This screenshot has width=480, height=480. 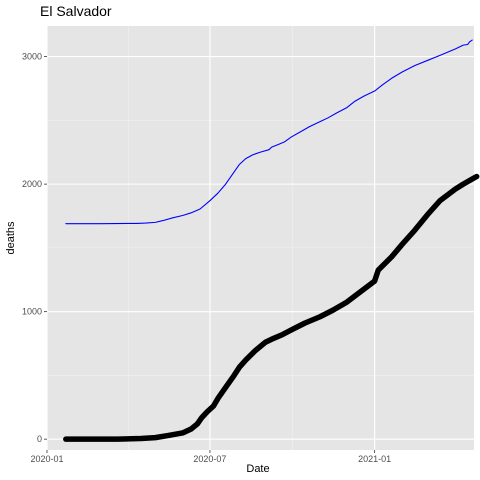 I want to click on y-tick-label: 1000, so click(x=32, y=312).